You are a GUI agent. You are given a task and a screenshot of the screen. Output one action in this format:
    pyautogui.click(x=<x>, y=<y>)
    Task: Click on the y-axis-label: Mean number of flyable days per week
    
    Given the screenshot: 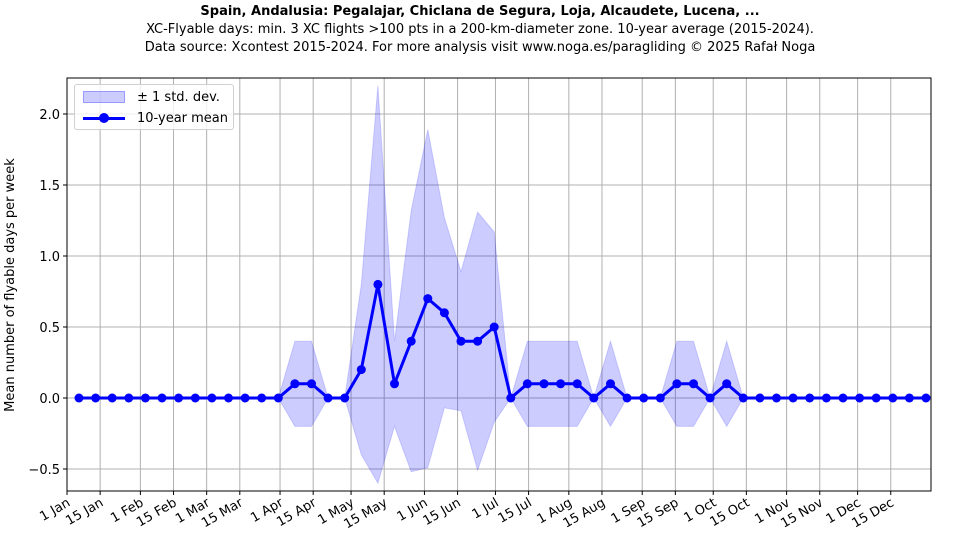 What is the action you would take?
    pyautogui.click(x=10, y=285)
    